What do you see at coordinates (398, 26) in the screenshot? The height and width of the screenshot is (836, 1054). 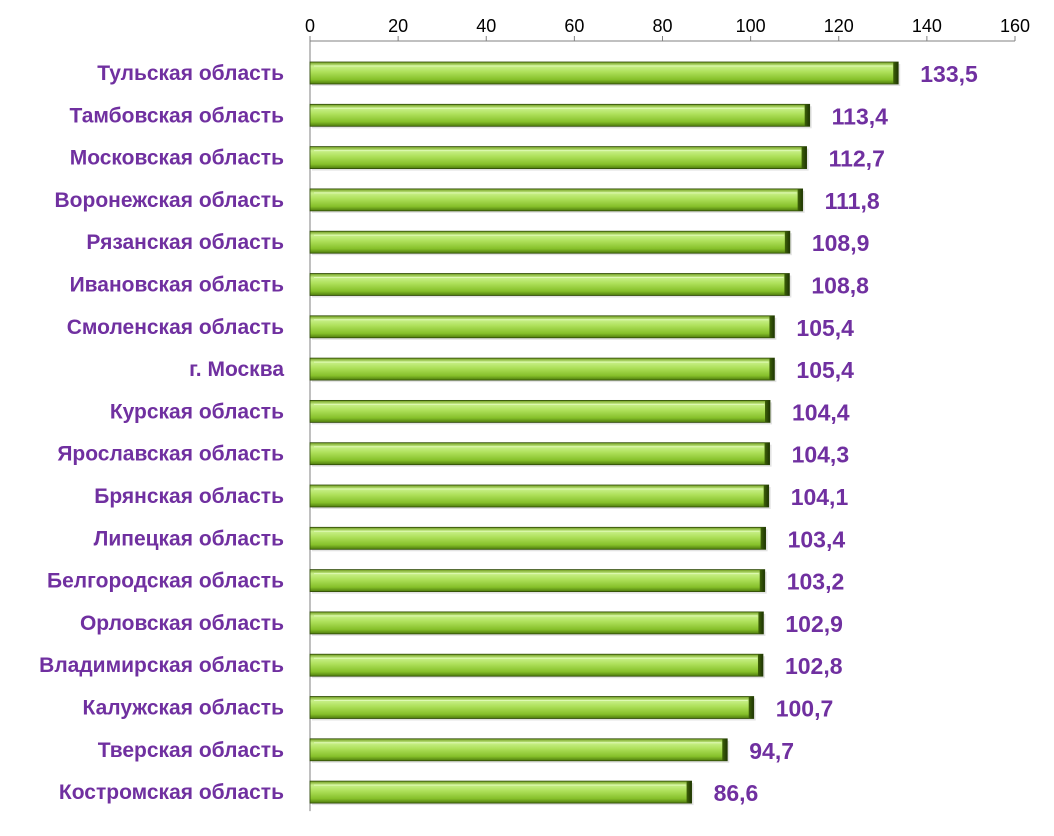 I see `x-tick-label: 20` at bounding box center [398, 26].